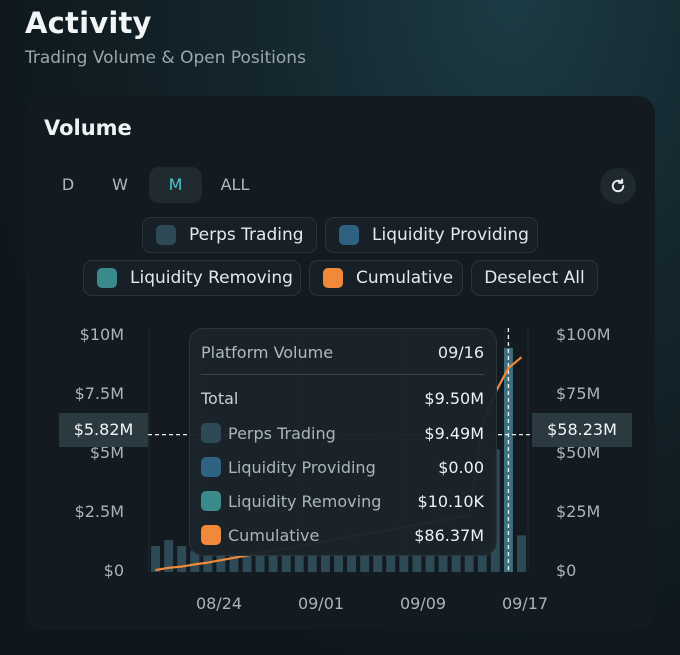 The height and width of the screenshot is (655, 680). I want to click on tooltip-row-total: Total $9.50M, so click(342, 398).